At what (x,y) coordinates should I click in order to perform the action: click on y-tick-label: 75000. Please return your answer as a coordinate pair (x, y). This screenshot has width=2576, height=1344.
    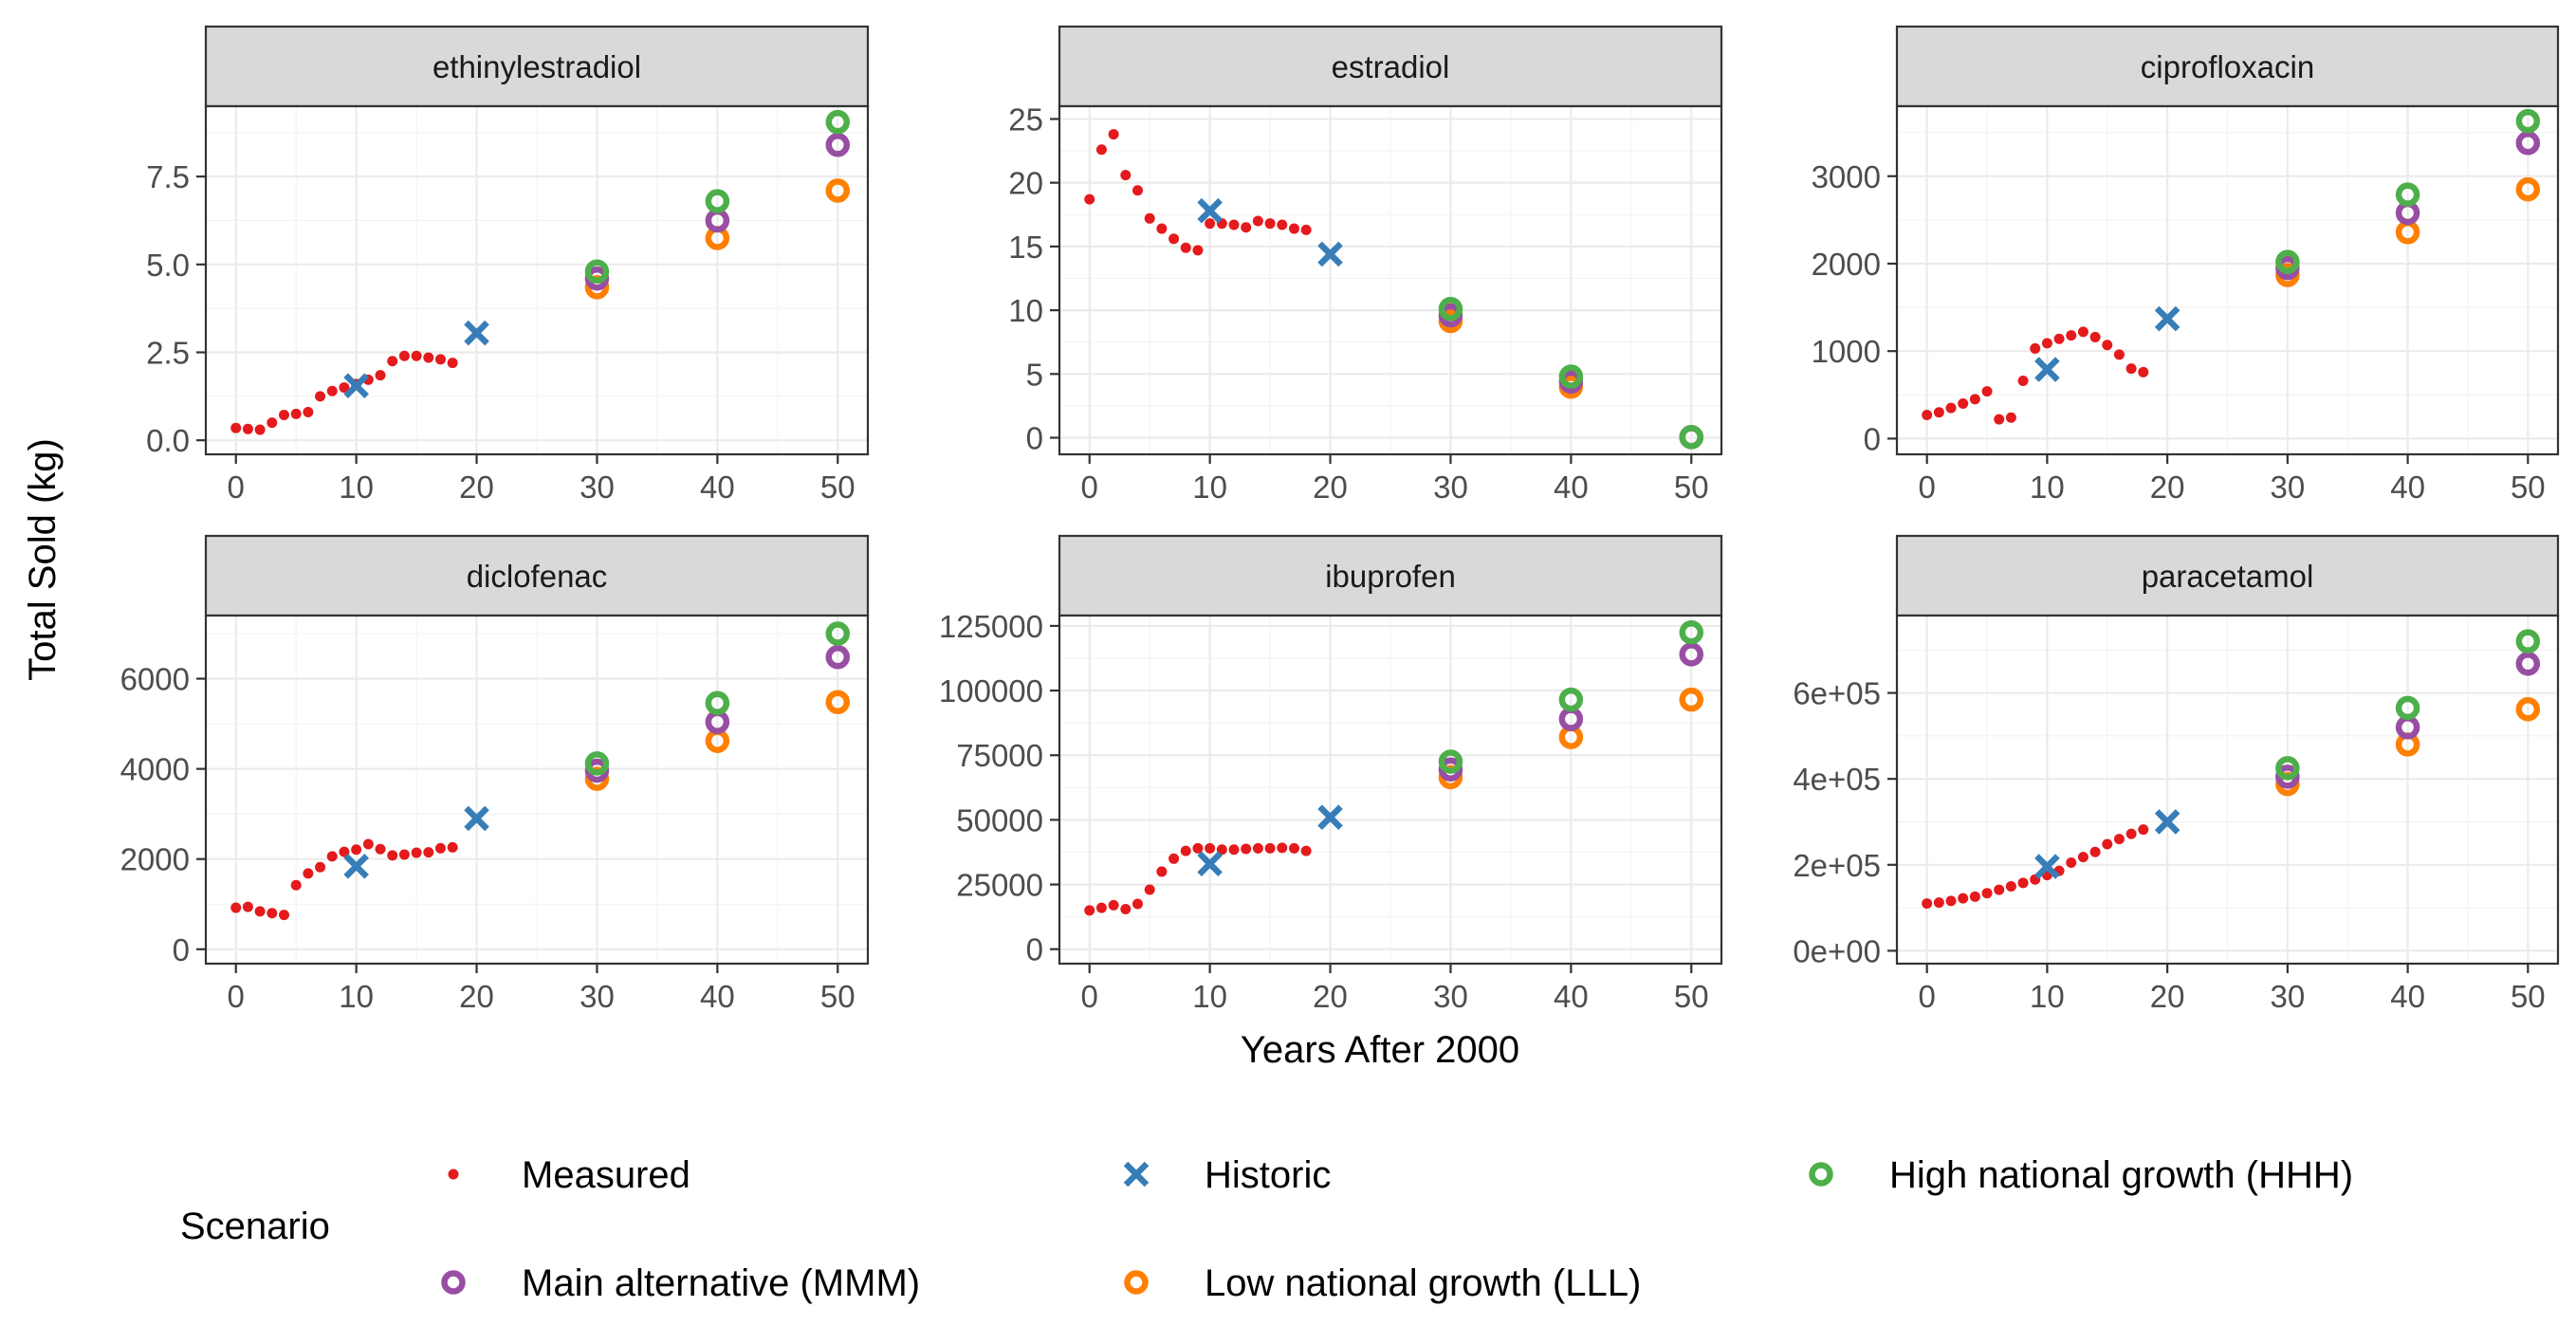
    Looking at the image, I should click on (999, 756).